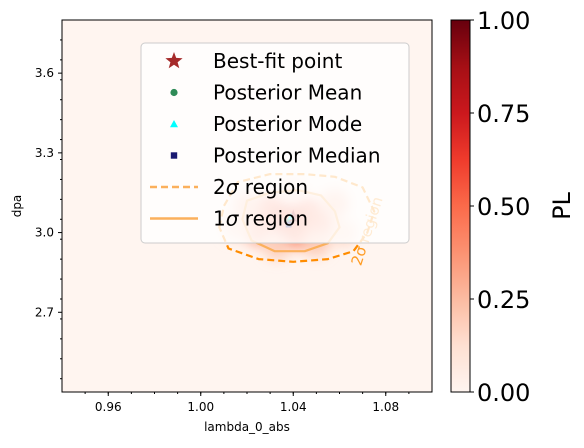  I want to click on colorbar-tick-label: 0.25, so click(503, 300).